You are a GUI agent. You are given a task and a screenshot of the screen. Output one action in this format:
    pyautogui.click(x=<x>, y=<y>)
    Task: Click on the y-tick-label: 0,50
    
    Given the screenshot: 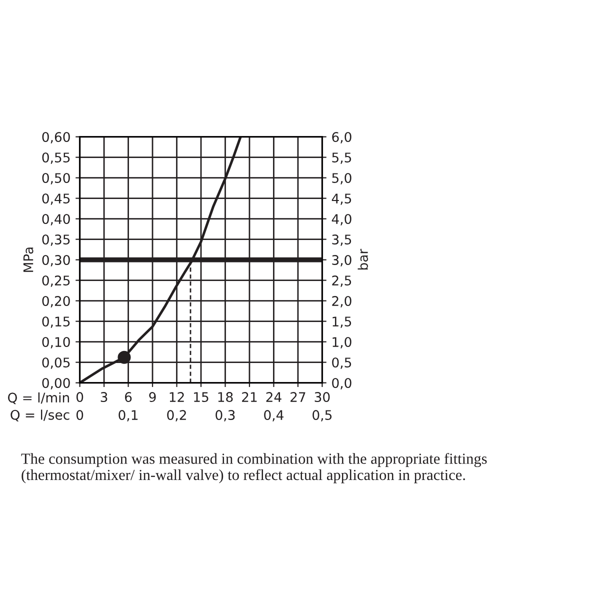 What is the action you would take?
    pyautogui.click(x=56, y=178)
    